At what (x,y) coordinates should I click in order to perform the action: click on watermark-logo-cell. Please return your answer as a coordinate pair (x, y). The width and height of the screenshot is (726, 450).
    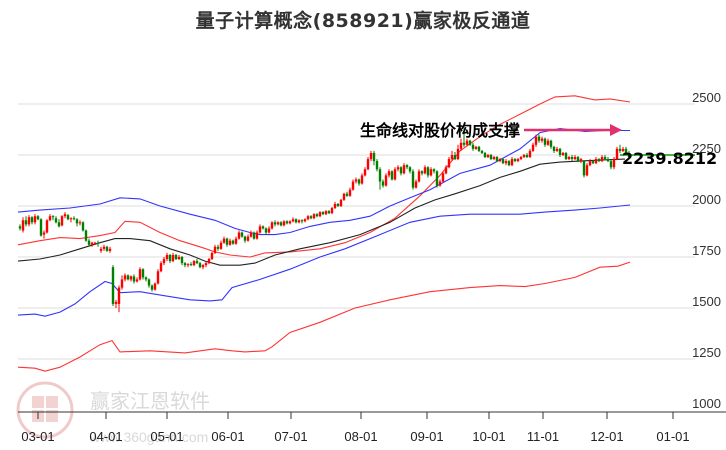
    Looking at the image, I should click on (52, 402).